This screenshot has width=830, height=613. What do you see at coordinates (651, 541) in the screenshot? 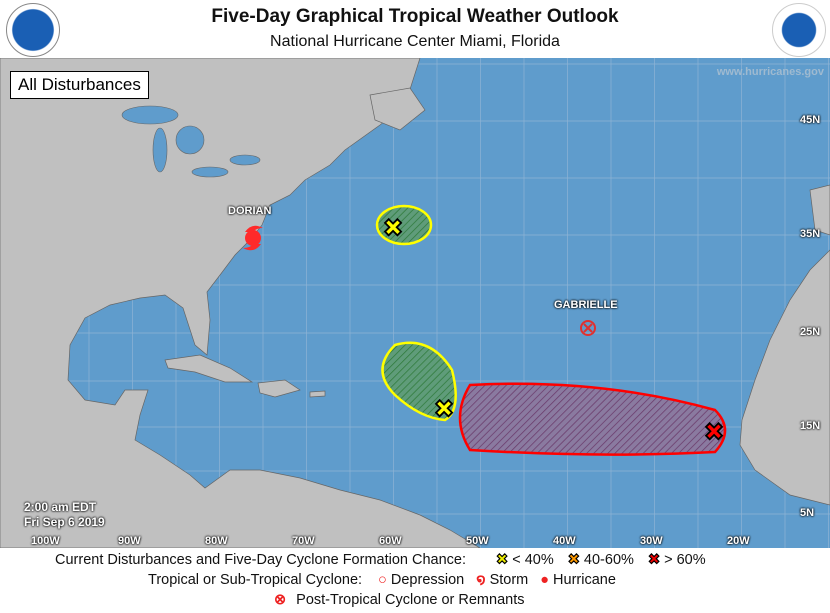
I see `lon-label: 30W` at bounding box center [651, 541].